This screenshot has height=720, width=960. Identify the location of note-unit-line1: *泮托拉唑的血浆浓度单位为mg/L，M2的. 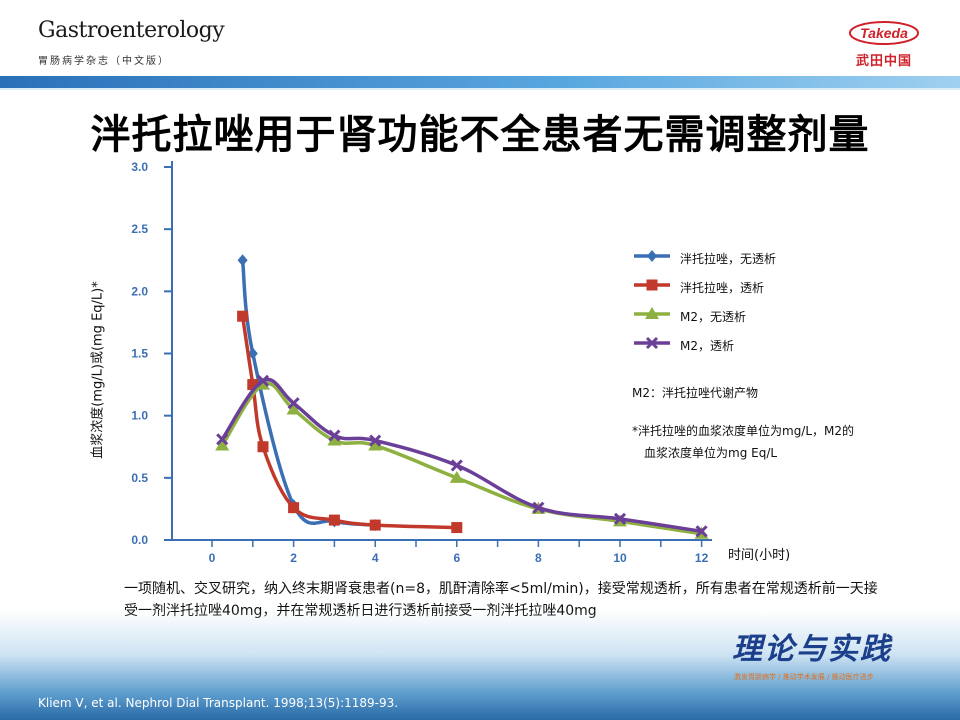
(743, 431).